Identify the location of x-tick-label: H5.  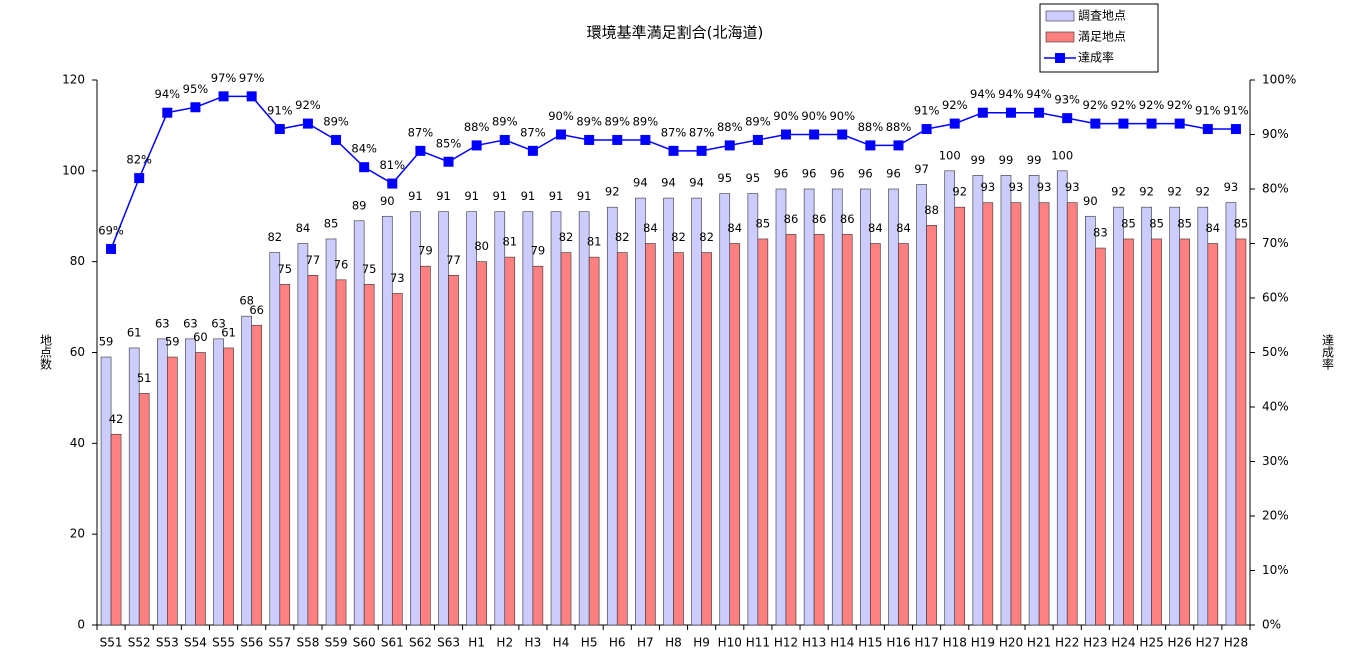
(589, 643).